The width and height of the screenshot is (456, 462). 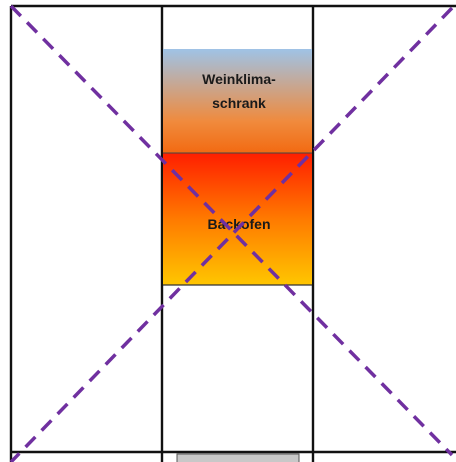 I want to click on oven-box, so click(x=237, y=219).